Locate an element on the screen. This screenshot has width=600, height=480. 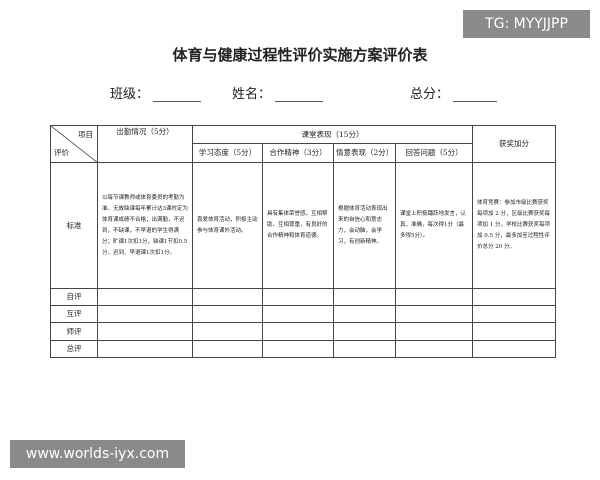
header-classroom: 课堂表现（15分） is located at coordinates (332, 134).